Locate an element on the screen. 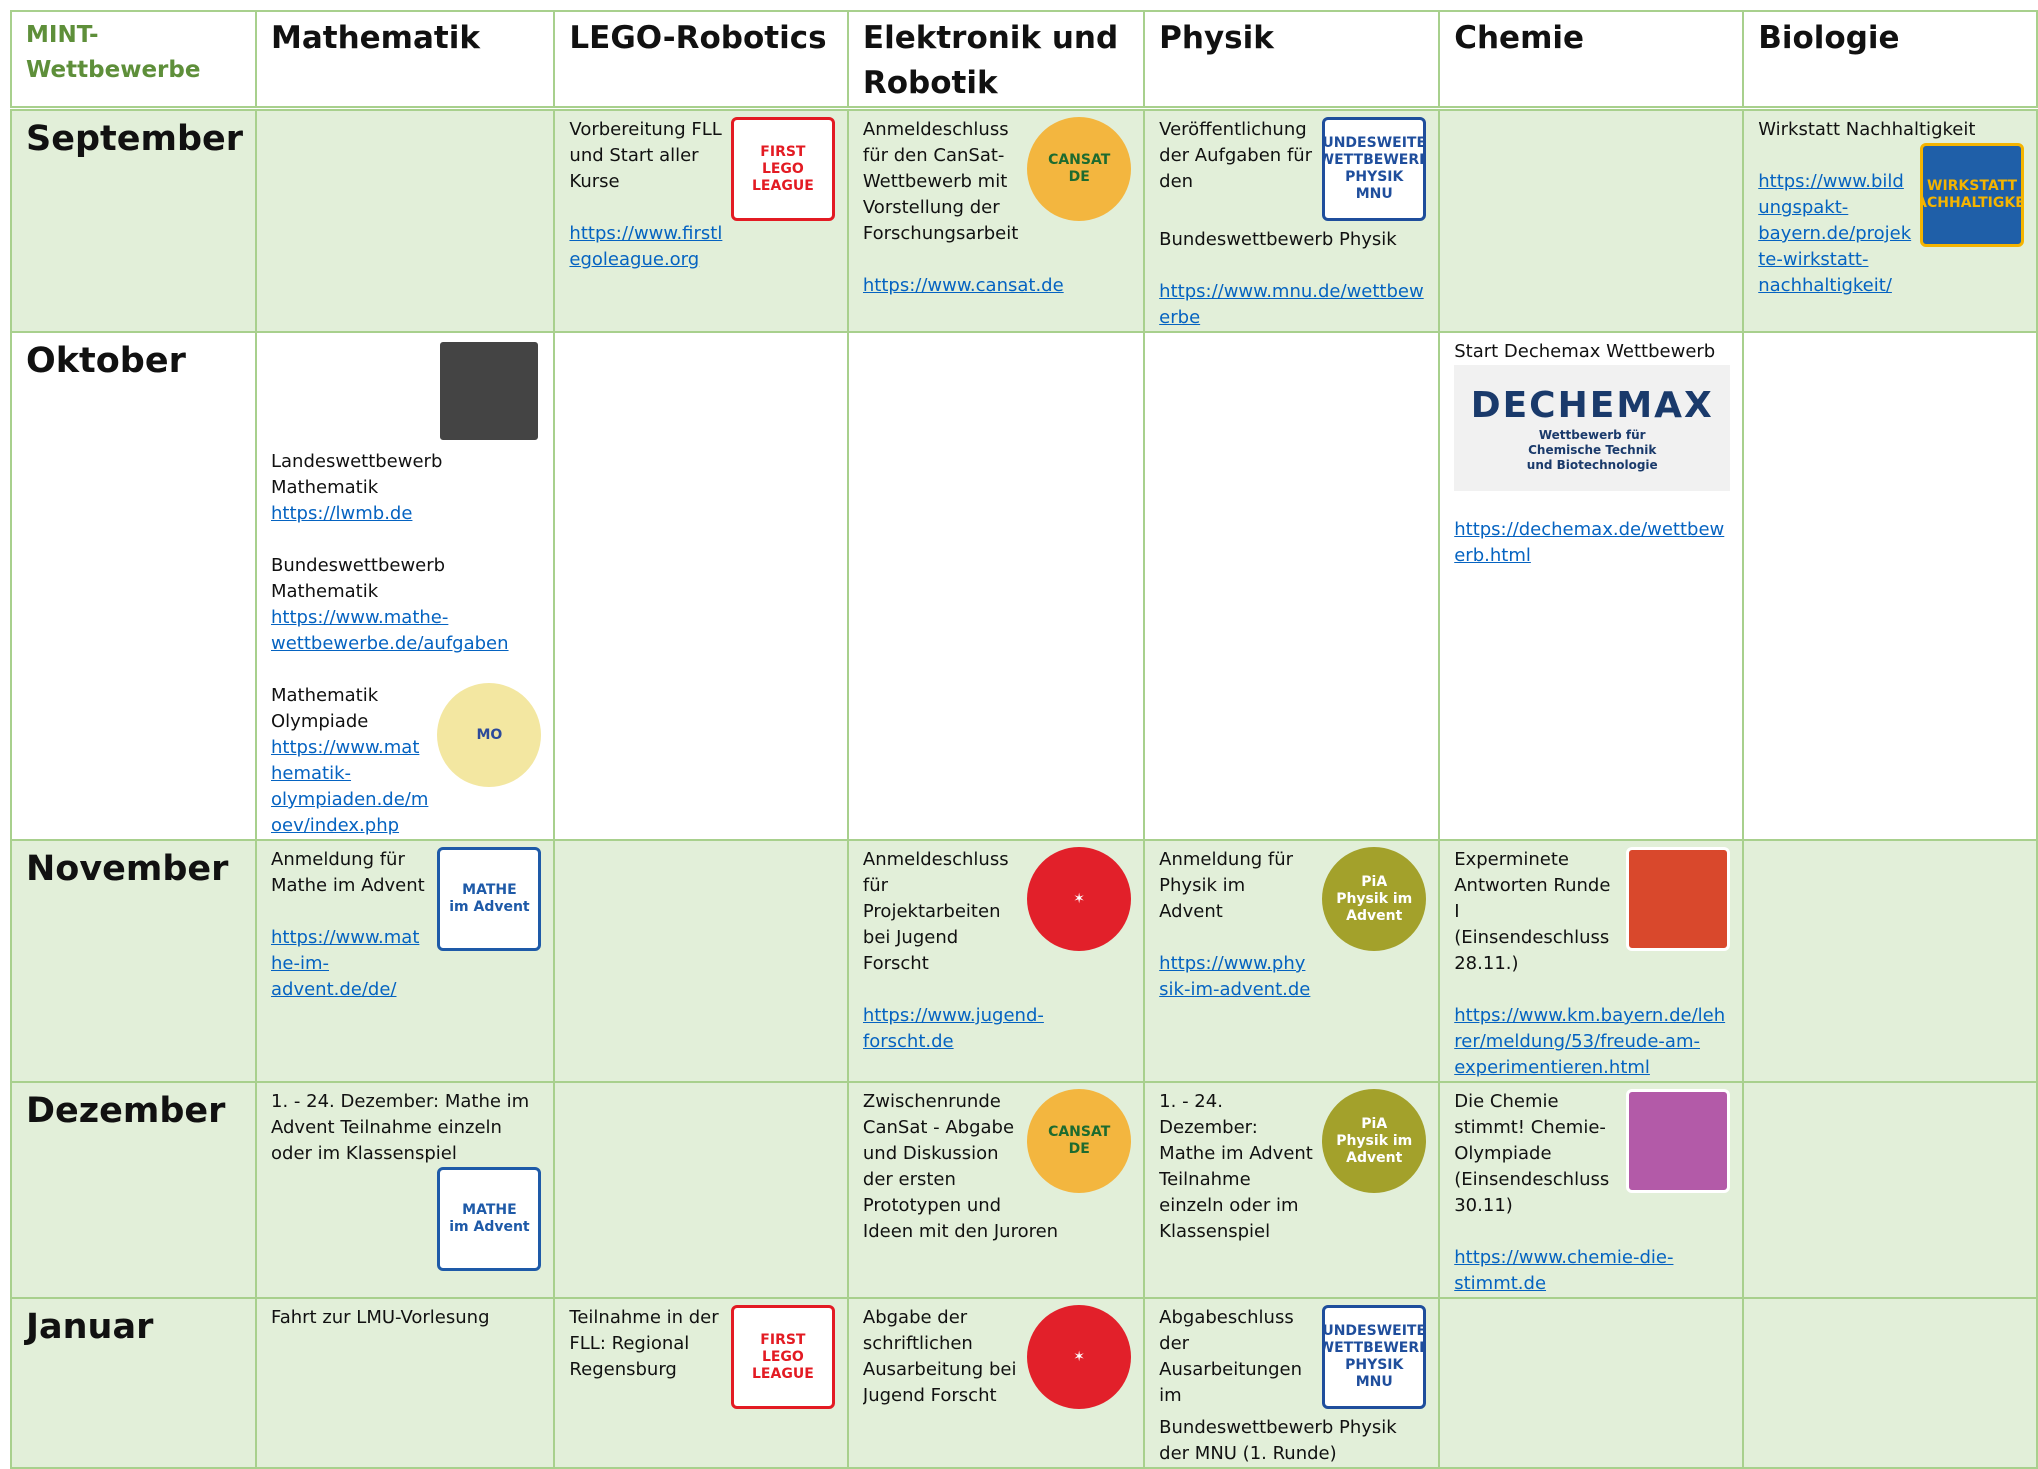  logo-text: WETTBEWERB is located at coordinates (1374, 1348).